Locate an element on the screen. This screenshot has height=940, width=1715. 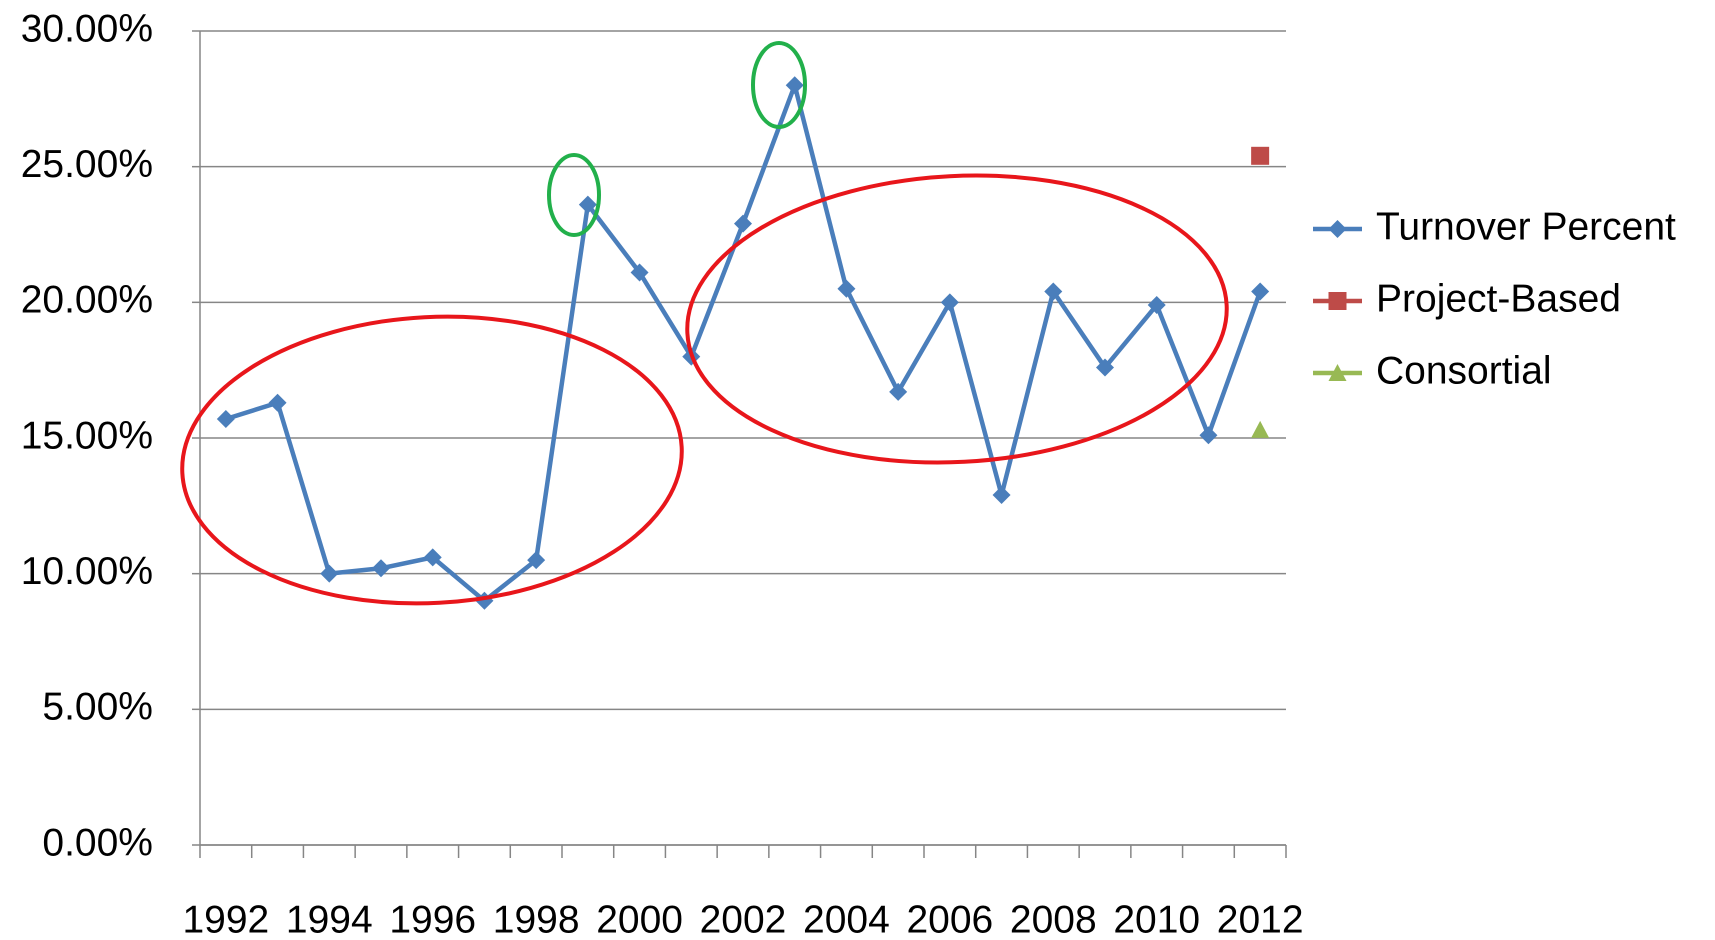
x-tick-label: 2008 is located at coordinates (1053, 919).